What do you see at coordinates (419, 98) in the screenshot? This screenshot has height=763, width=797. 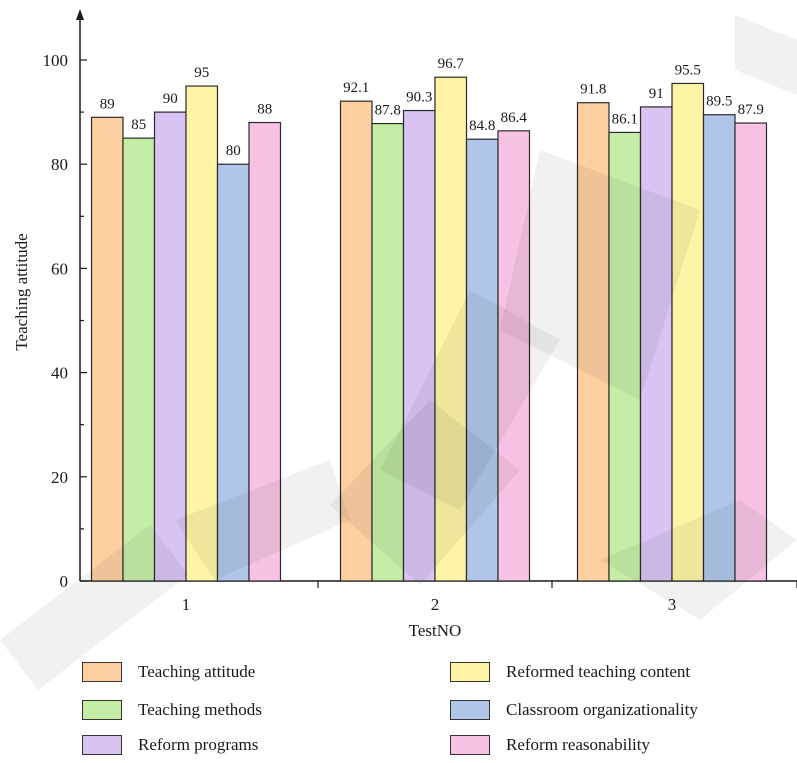 I see `bar-value-label: 90.3` at bounding box center [419, 98].